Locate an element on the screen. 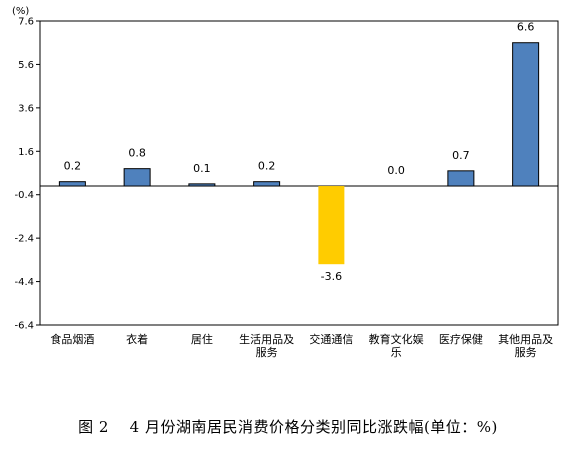 Image resolution: width=576 pixels, height=451 pixels. y-tick-label: 5.6 is located at coordinates (26, 65).